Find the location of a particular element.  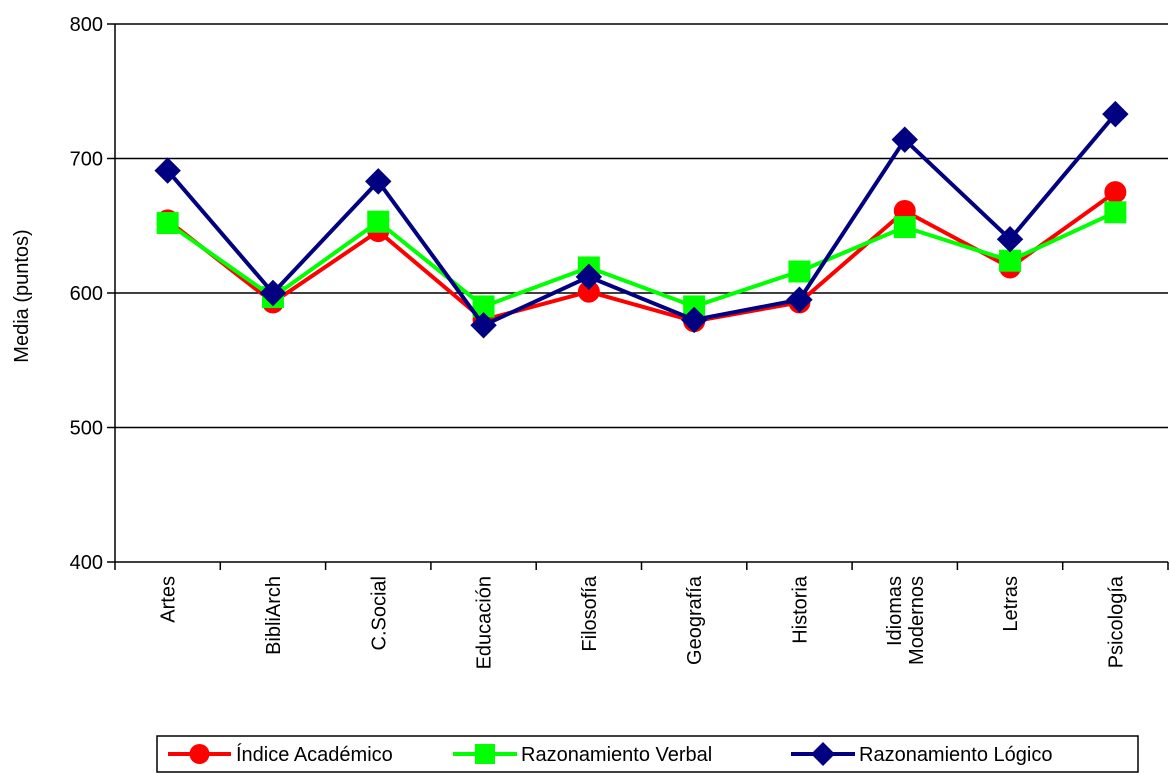

x-tick-label: Geografía is located at coordinates (695, 620).